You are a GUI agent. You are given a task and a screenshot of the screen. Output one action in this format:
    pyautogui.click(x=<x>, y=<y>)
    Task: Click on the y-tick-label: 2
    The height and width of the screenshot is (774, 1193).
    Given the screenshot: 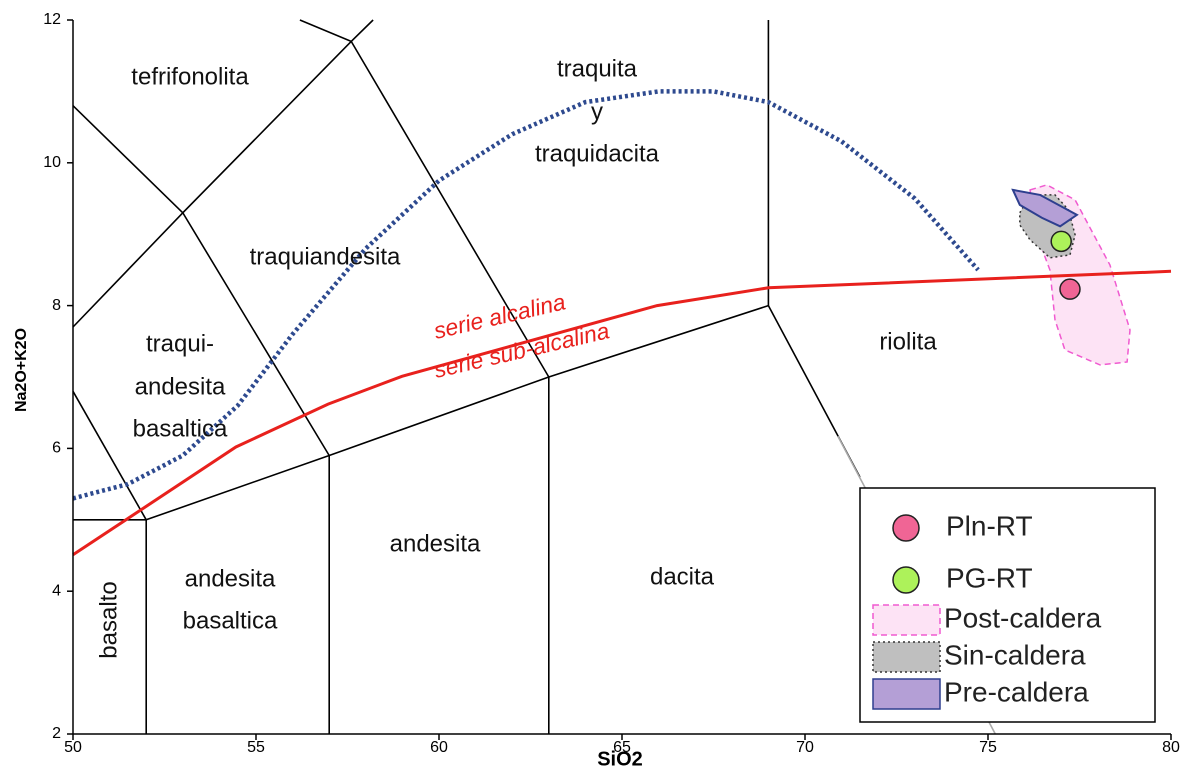 What is the action you would take?
    pyautogui.click(x=56, y=733)
    